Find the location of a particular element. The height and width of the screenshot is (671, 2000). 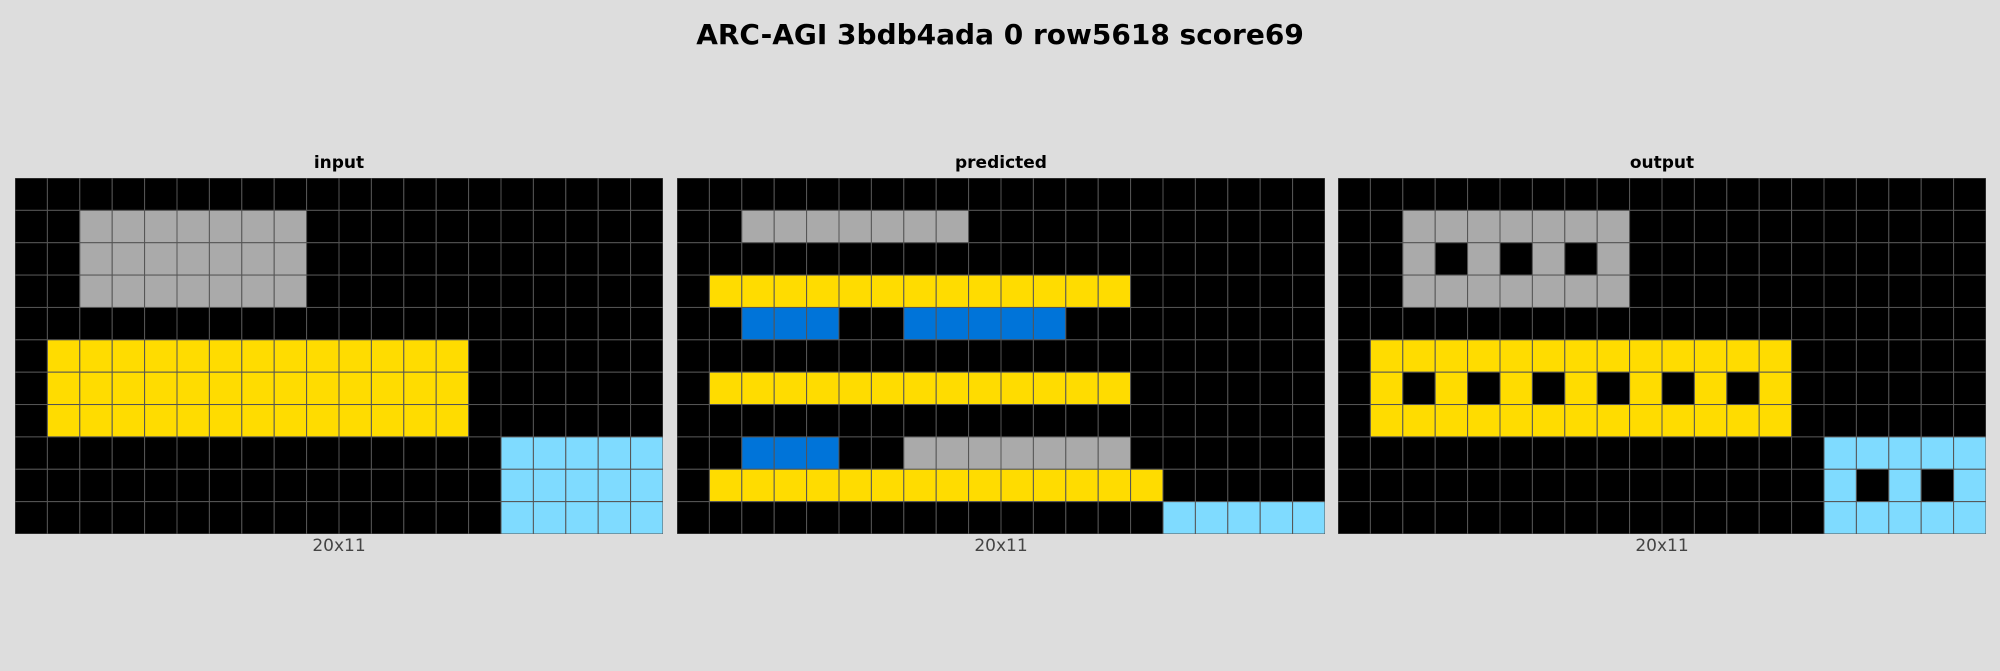

panel-title-input: input is located at coordinates (339, 163).